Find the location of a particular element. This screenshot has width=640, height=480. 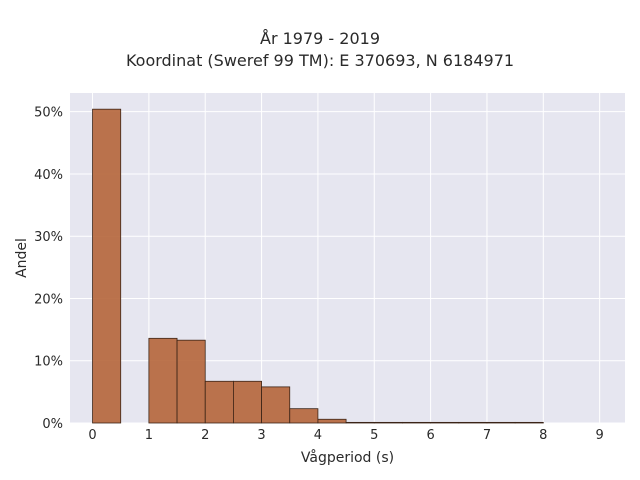

y-axis-label: Andel is located at coordinates (22, 258).